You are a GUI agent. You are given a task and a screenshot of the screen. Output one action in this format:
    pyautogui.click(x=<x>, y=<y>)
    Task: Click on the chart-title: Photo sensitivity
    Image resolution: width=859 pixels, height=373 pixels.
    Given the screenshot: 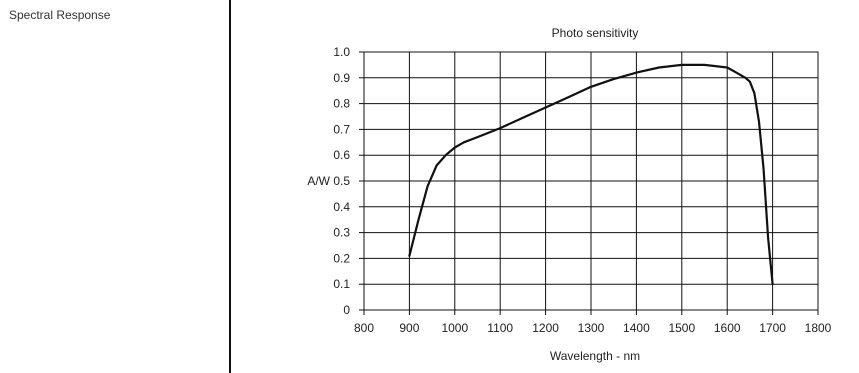 What is the action you would take?
    pyautogui.click(x=595, y=33)
    